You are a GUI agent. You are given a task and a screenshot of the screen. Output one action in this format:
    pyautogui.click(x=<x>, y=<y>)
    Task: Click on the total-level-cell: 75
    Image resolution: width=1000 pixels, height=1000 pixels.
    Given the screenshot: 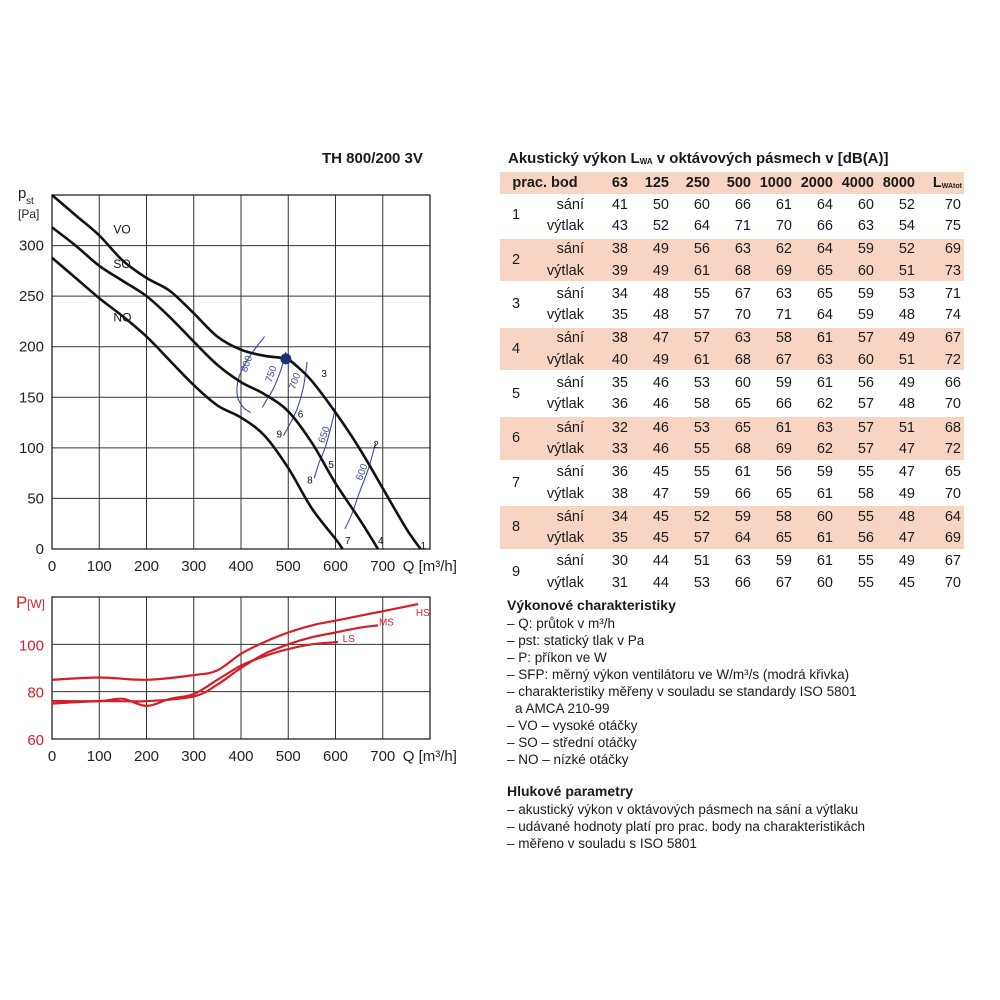 What is the action you would take?
    pyautogui.click(x=952, y=225)
    